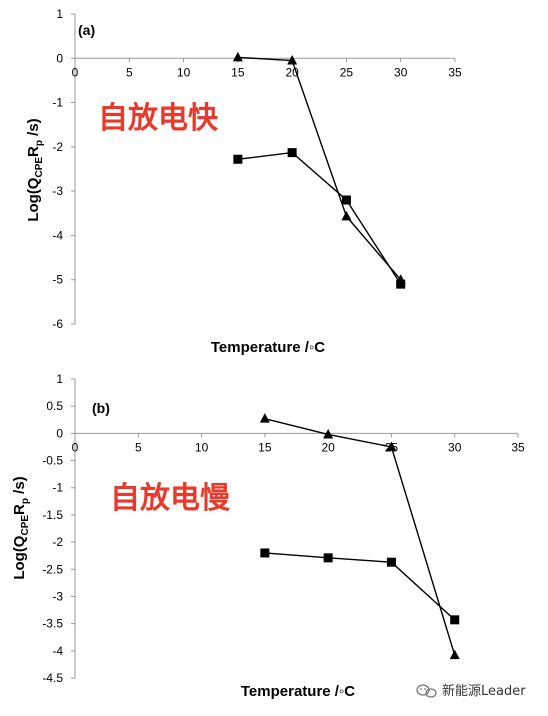 The image size is (548, 716). Describe the element at coordinates (57, 324) in the screenshot. I see `y-tick-label: -6` at that location.